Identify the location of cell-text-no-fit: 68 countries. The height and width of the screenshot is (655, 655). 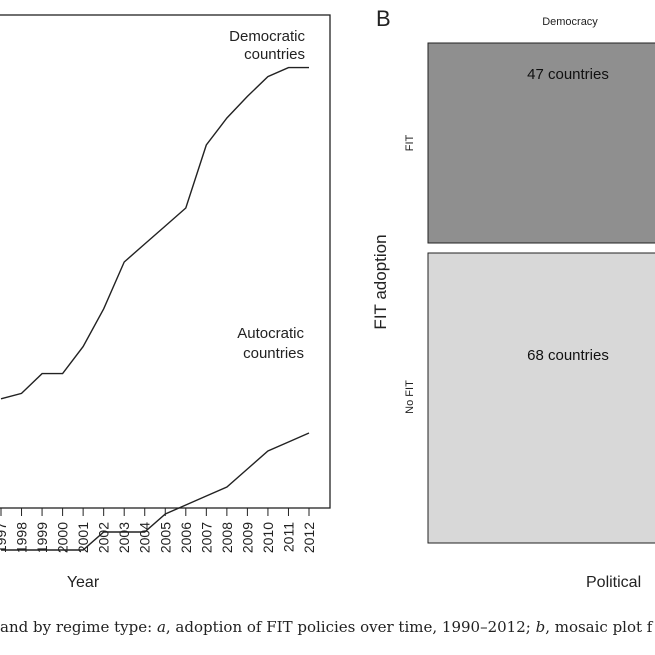
(568, 355).